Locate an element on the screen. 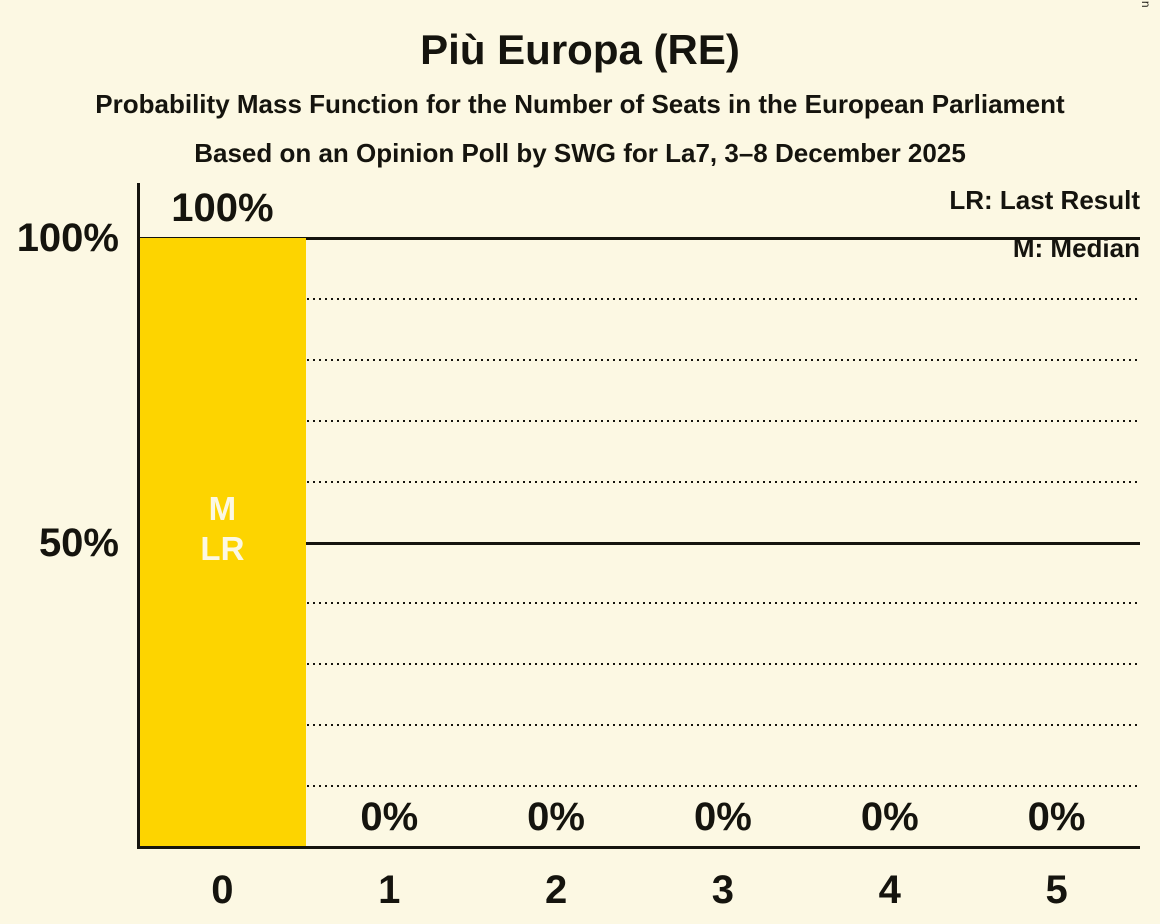  y-axis-label-100: 100% is located at coordinates (67, 238).